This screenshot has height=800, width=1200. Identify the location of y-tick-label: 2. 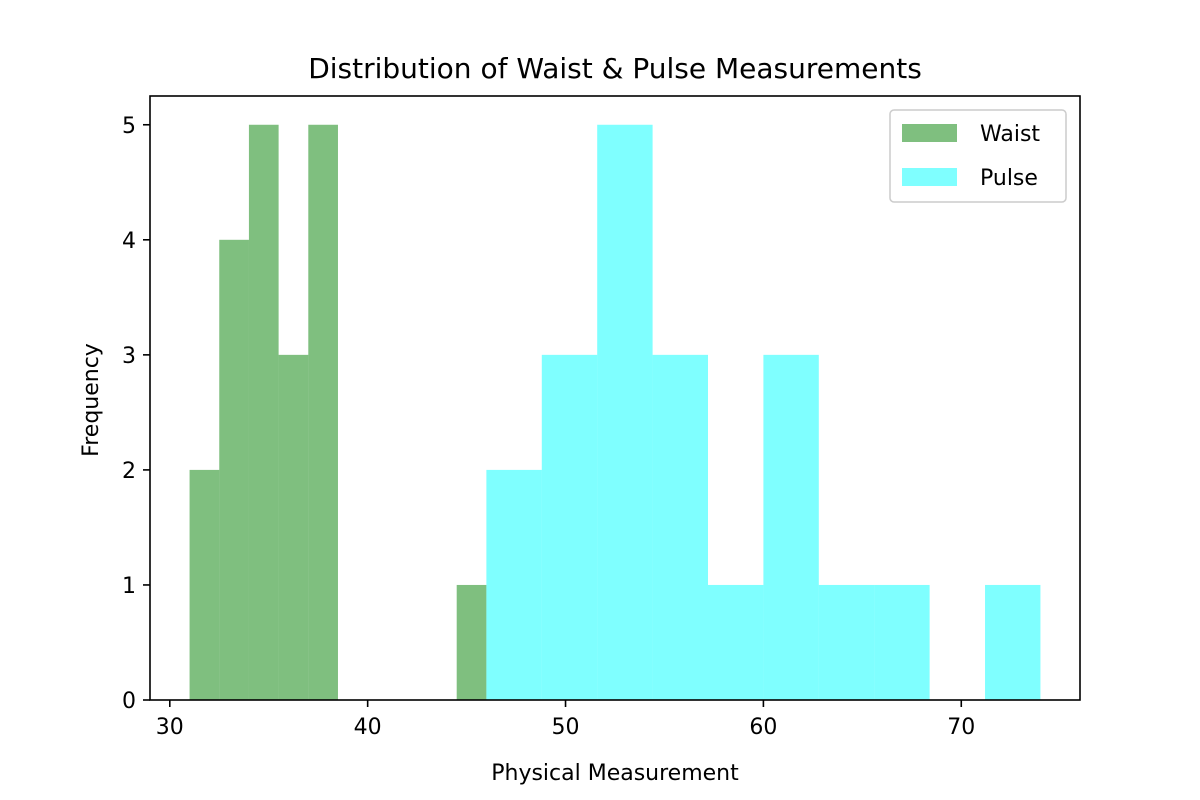
(129, 471).